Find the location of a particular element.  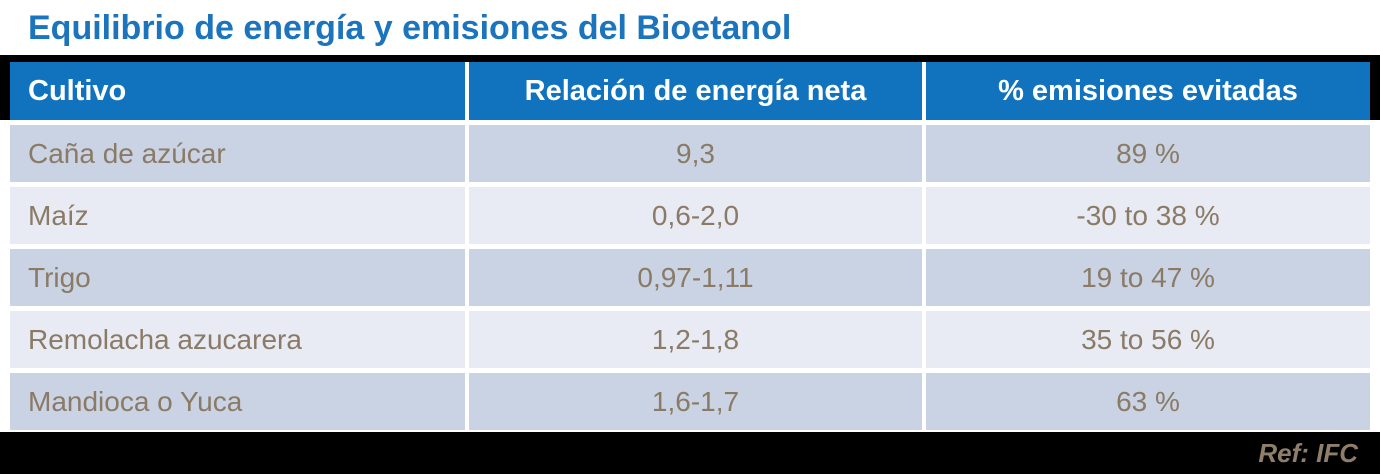

column-header-cultivo: Cultivo is located at coordinates (237, 91).